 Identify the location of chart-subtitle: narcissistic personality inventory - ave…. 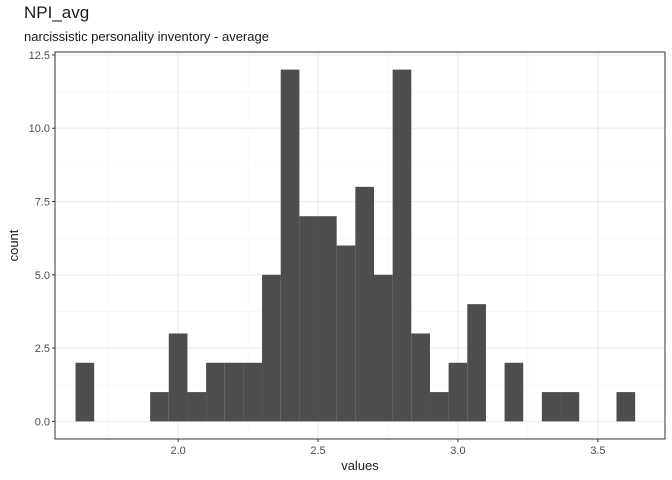
(146, 36).